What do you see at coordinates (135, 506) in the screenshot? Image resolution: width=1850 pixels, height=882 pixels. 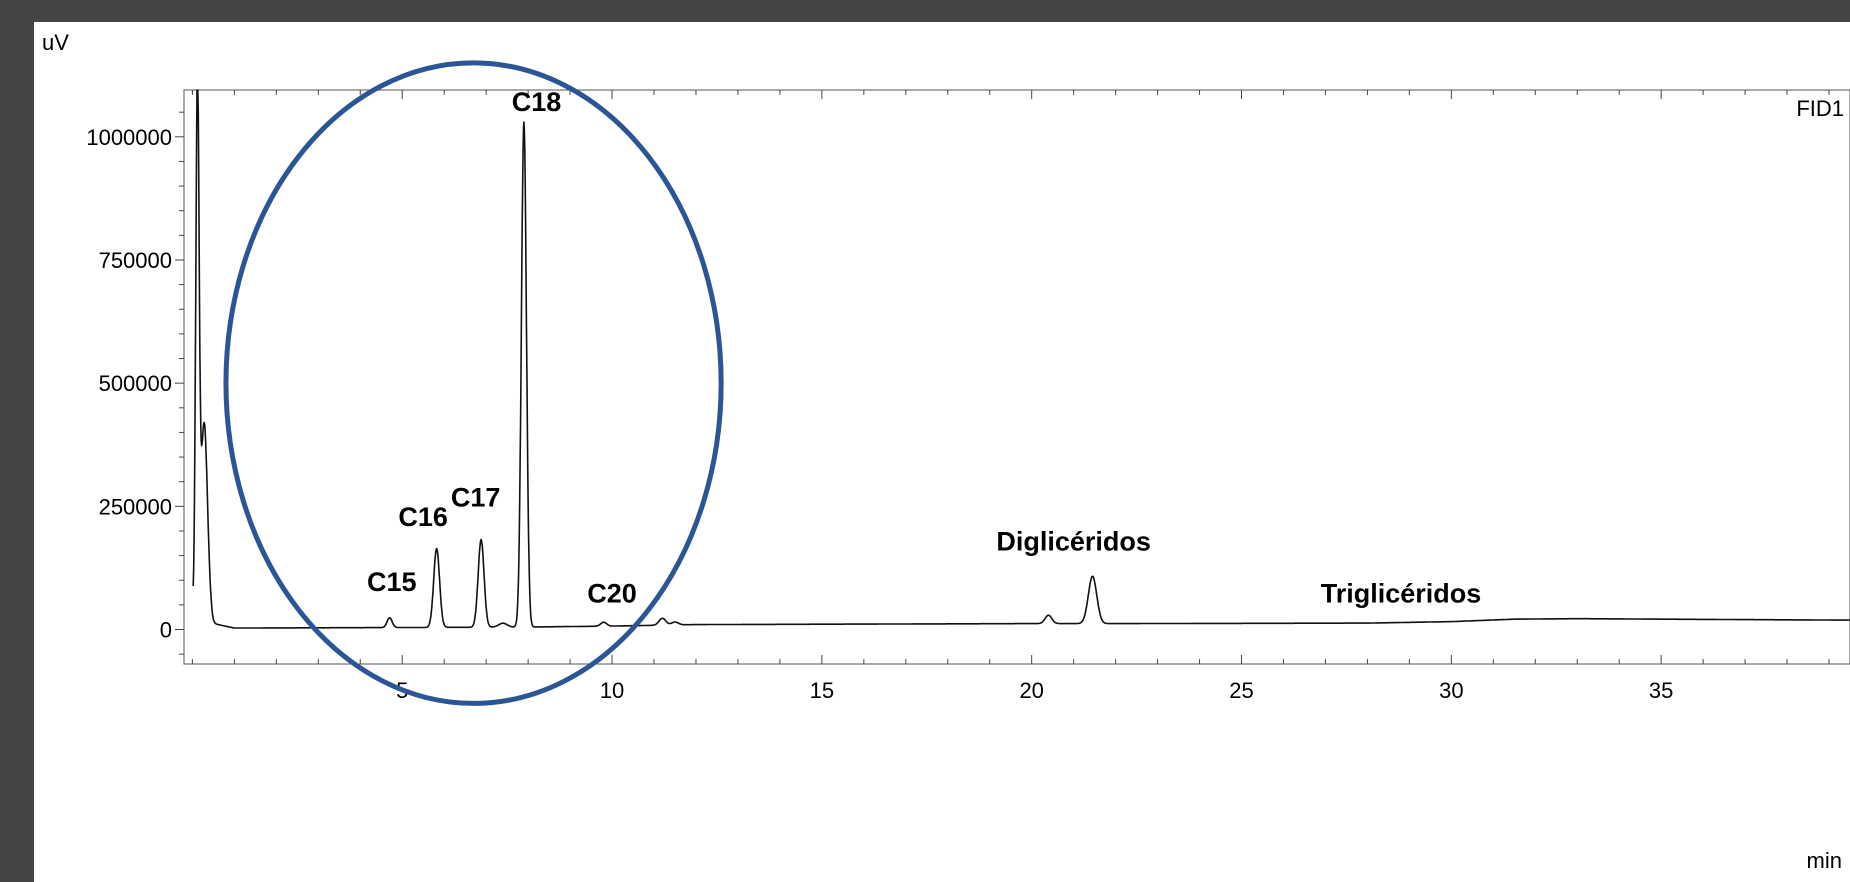 I see `y-tick-label: 250000` at bounding box center [135, 506].